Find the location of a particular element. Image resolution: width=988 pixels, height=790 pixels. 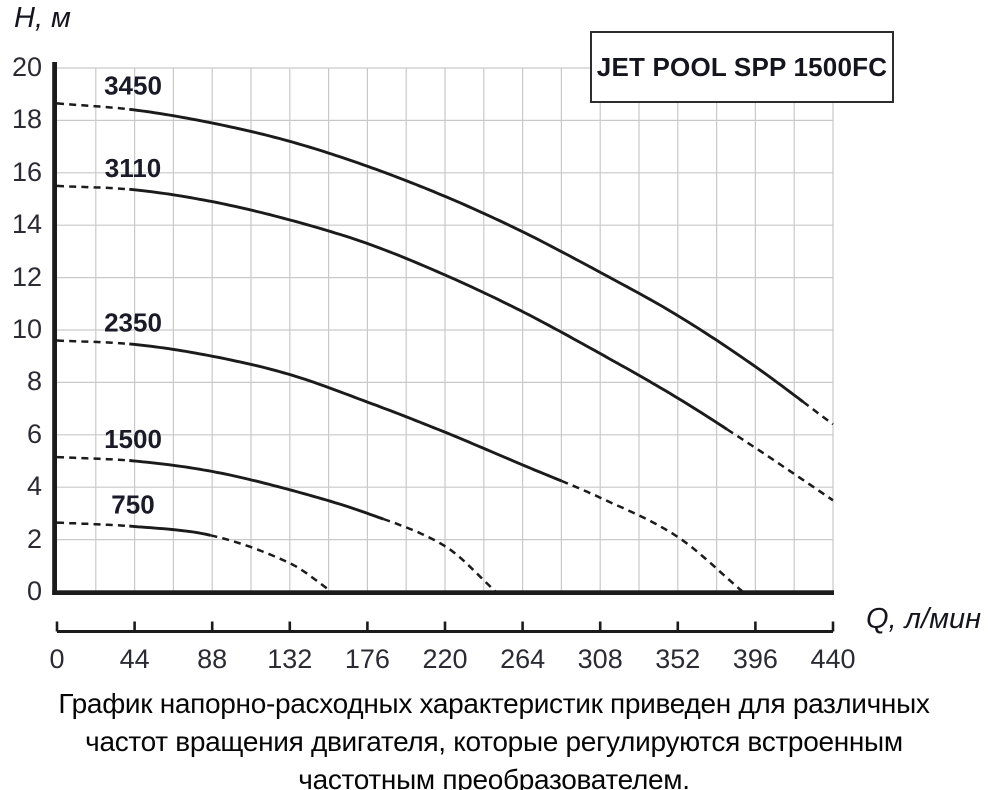

y-tick-label-14: 14 is located at coordinates (26, 224).